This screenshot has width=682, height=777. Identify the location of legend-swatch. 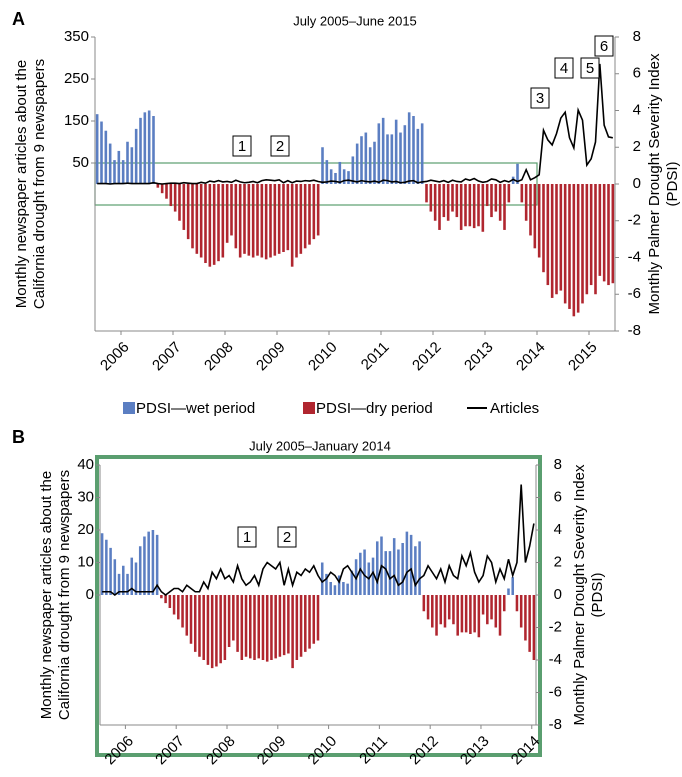
(129, 408).